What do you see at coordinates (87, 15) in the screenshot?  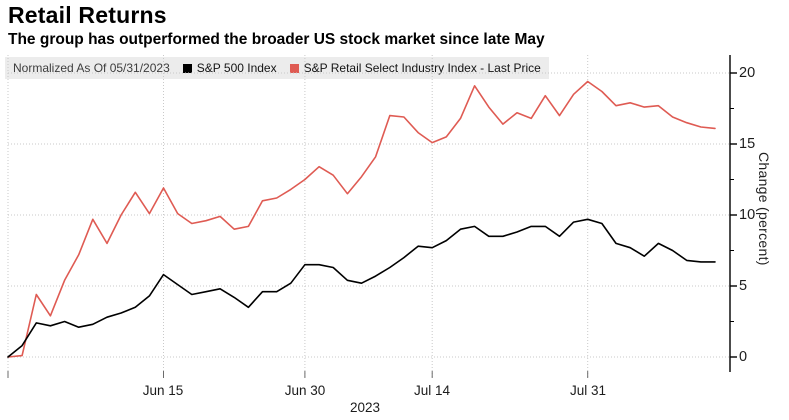 I see `page-title: Retail Returns` at bounding box center [87, 15].